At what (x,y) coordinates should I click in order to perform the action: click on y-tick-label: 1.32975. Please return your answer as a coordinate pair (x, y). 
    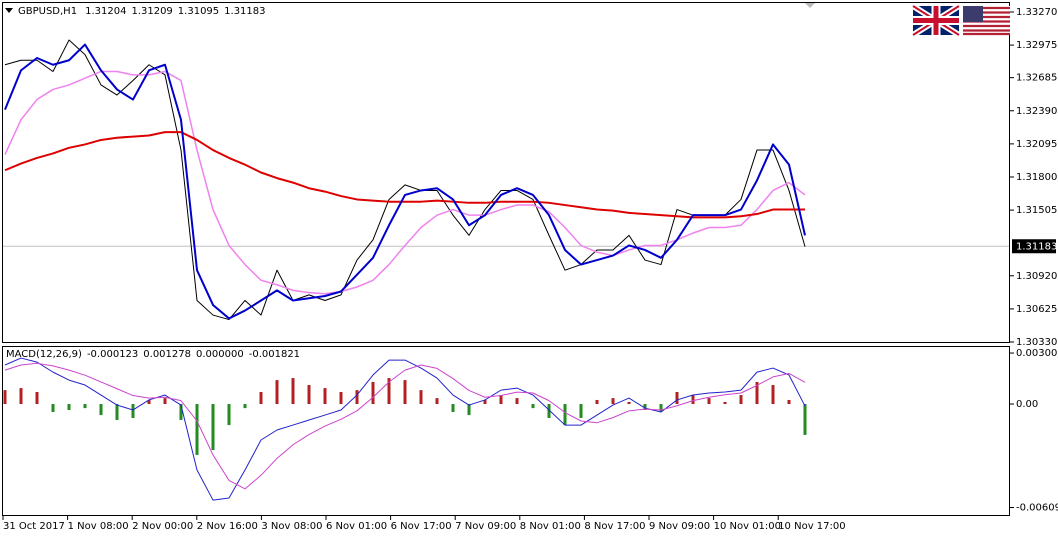
    Looking at the image, I should click on (1036, 45).